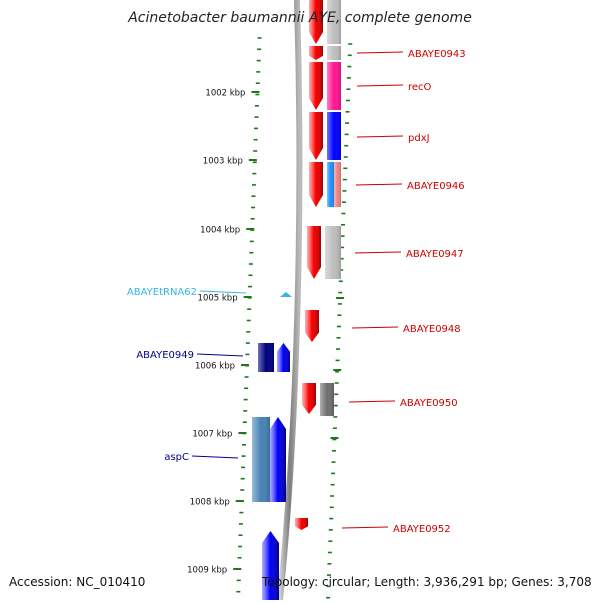 Image resolution: width=600 pixels, height=604 pixels. What do you see at coordinates (437, 54) in the screenshot?
I see `label-abaye0943: ABAYE0943` at bounding box center [437, 54].